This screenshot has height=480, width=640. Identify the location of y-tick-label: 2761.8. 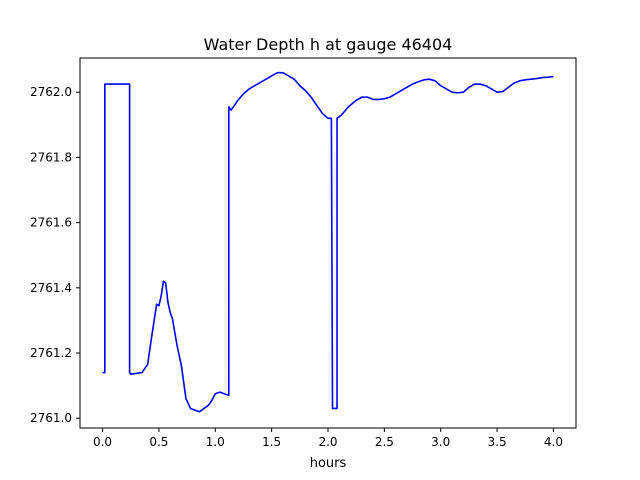
(51, 157).